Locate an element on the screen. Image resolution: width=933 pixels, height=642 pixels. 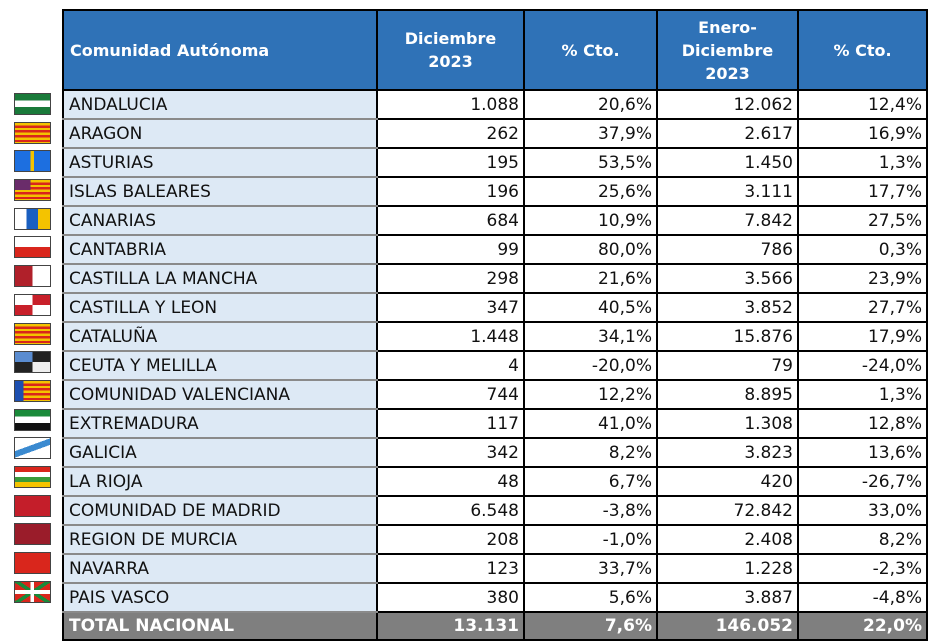
cell-pct1: -1,0% is located at coordinates (590, 540).